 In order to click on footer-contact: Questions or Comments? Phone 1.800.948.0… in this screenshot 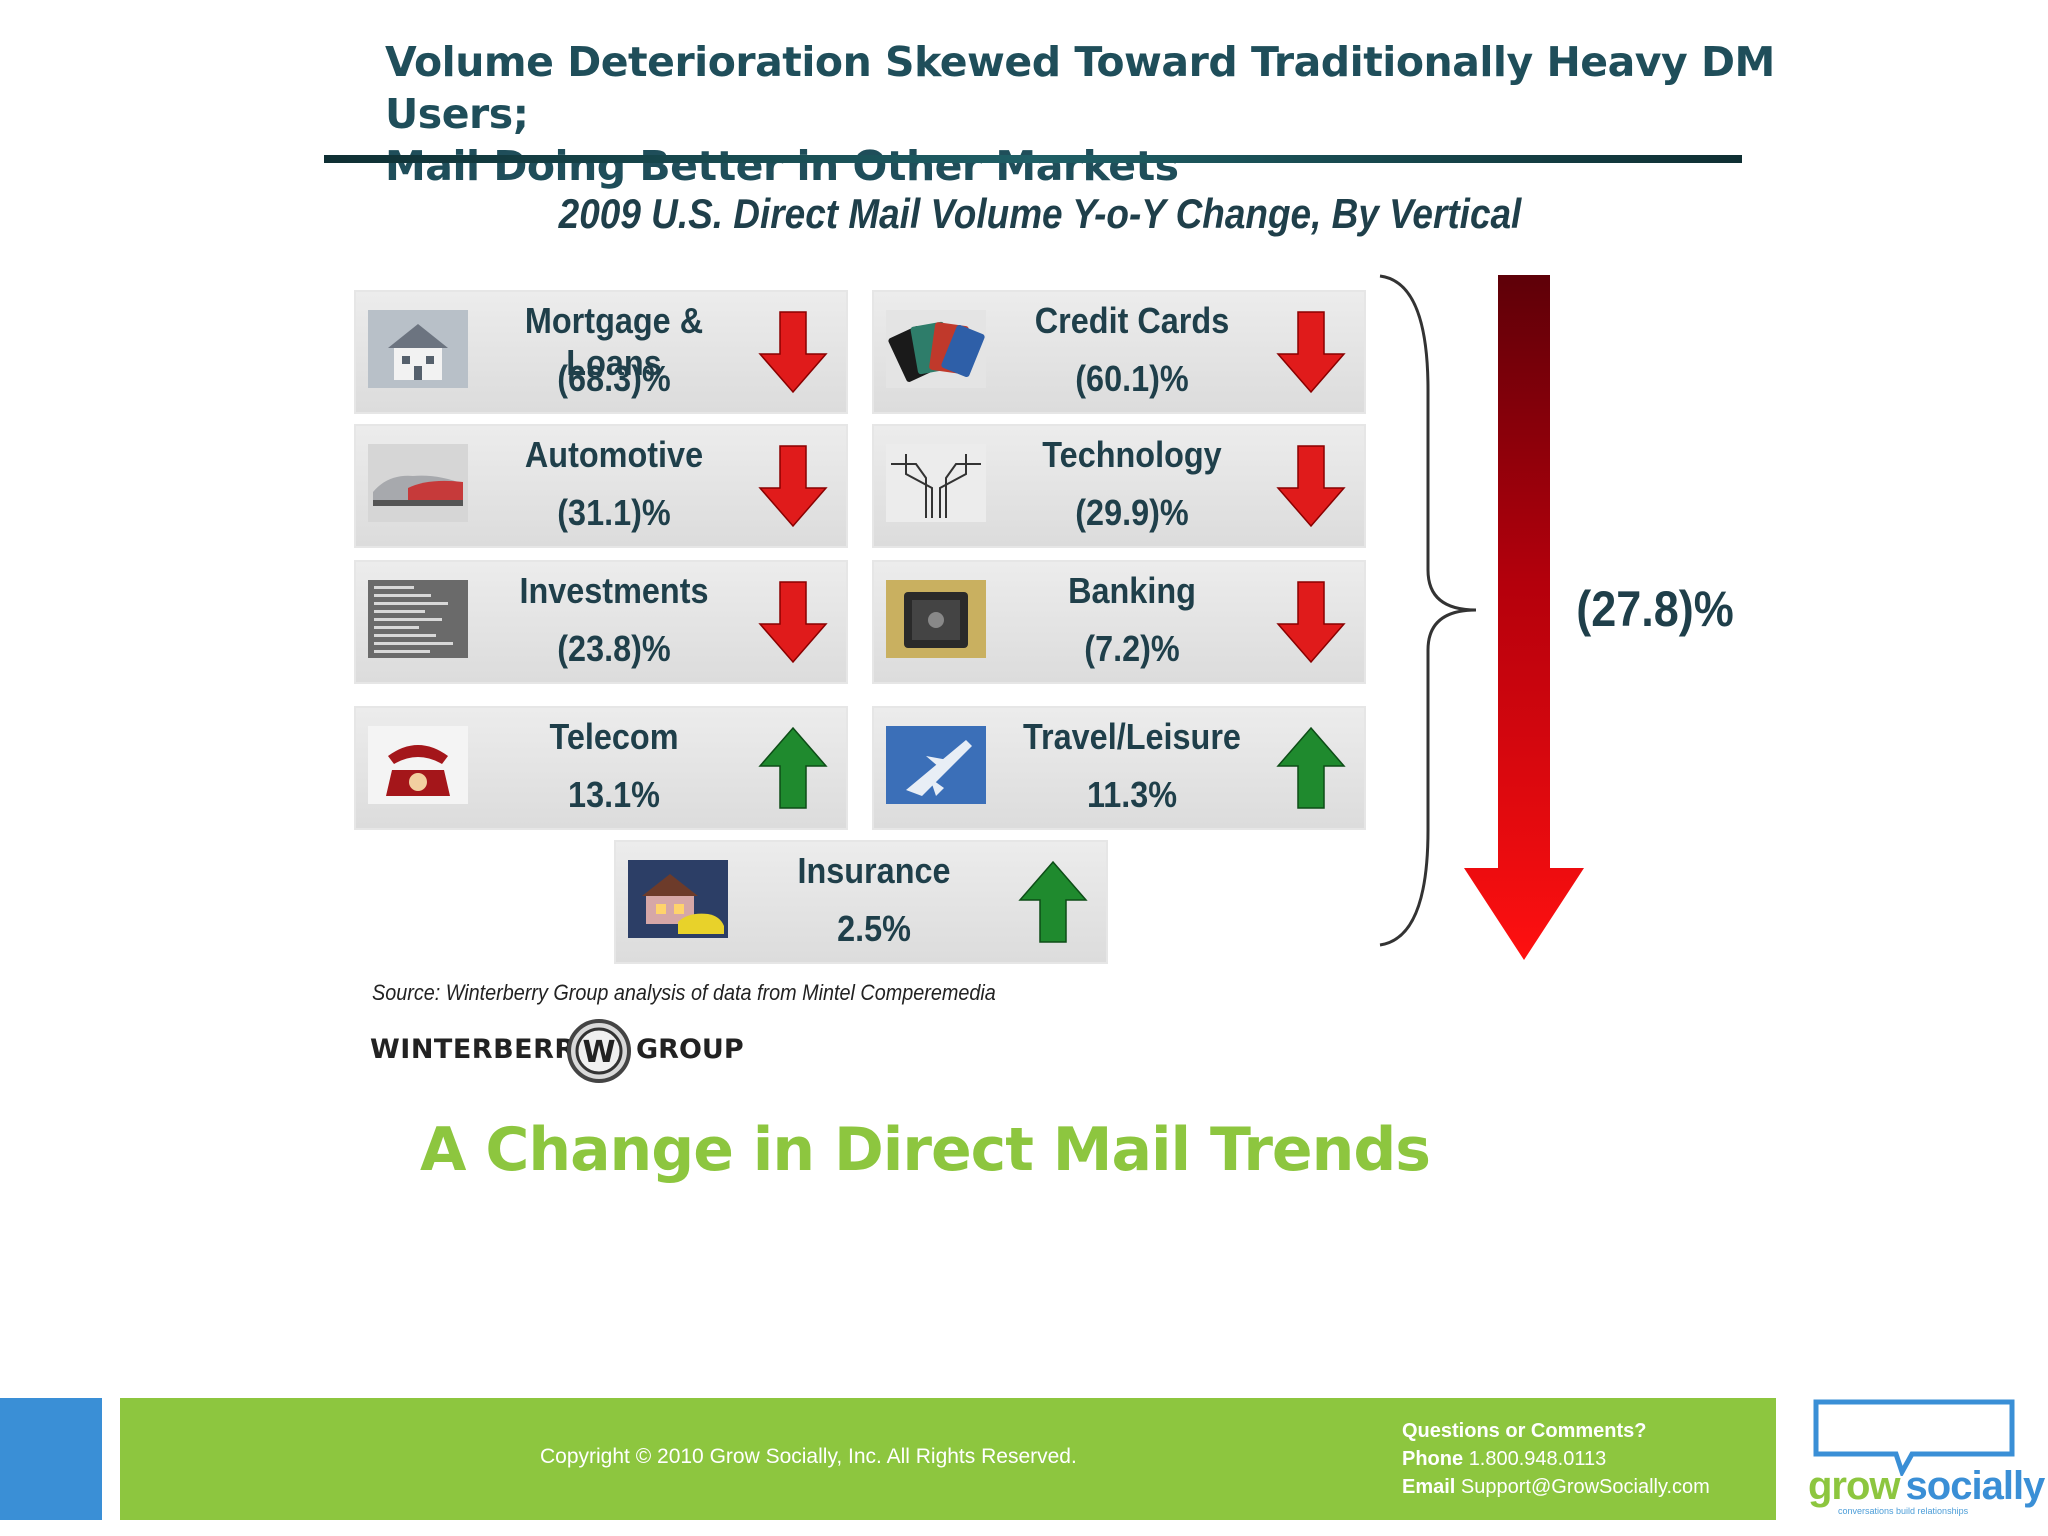, I will do `click(1556, 1459)`.